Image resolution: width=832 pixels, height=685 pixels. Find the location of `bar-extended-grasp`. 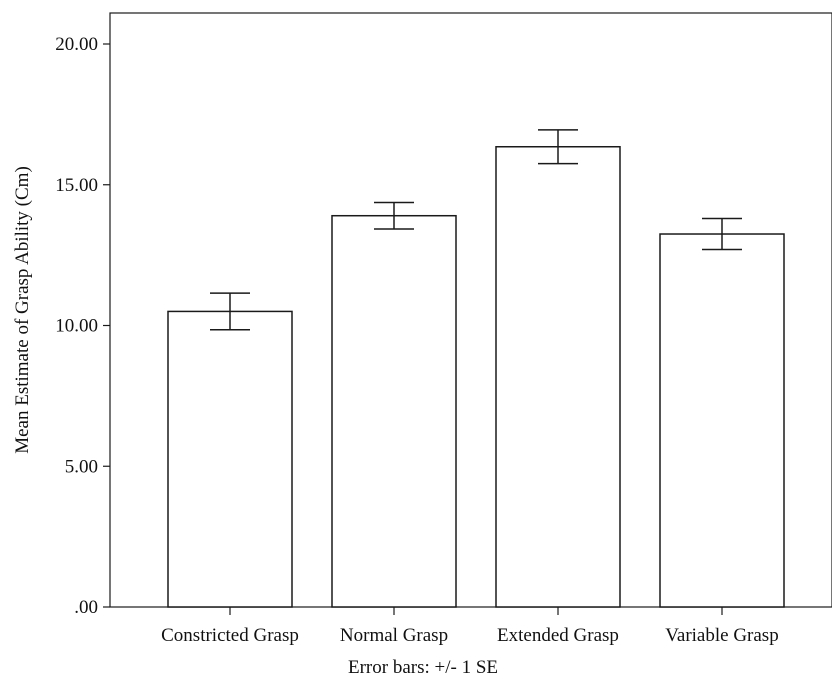

bar-extended-grasp is located at coordinates (558, 376).